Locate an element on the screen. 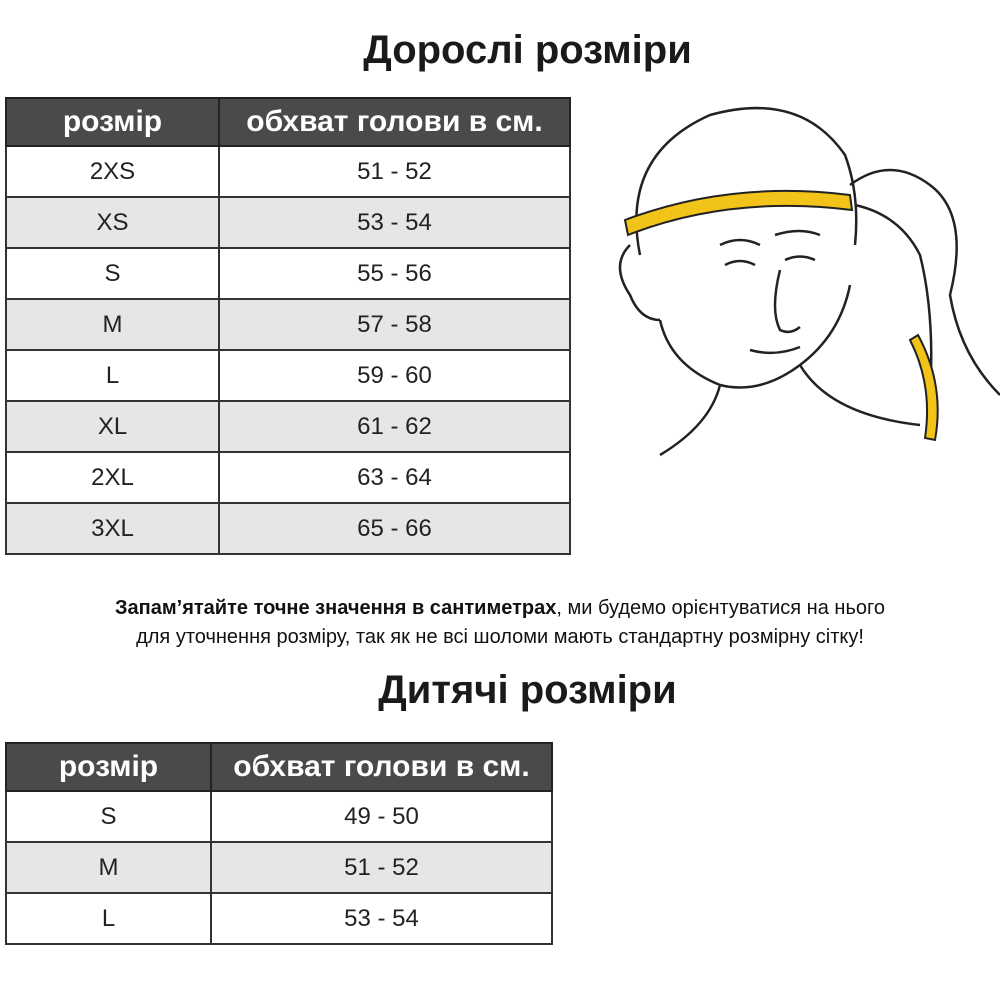  head-circumference-cell: 59 - 60 is located at coordinates (394, 375).